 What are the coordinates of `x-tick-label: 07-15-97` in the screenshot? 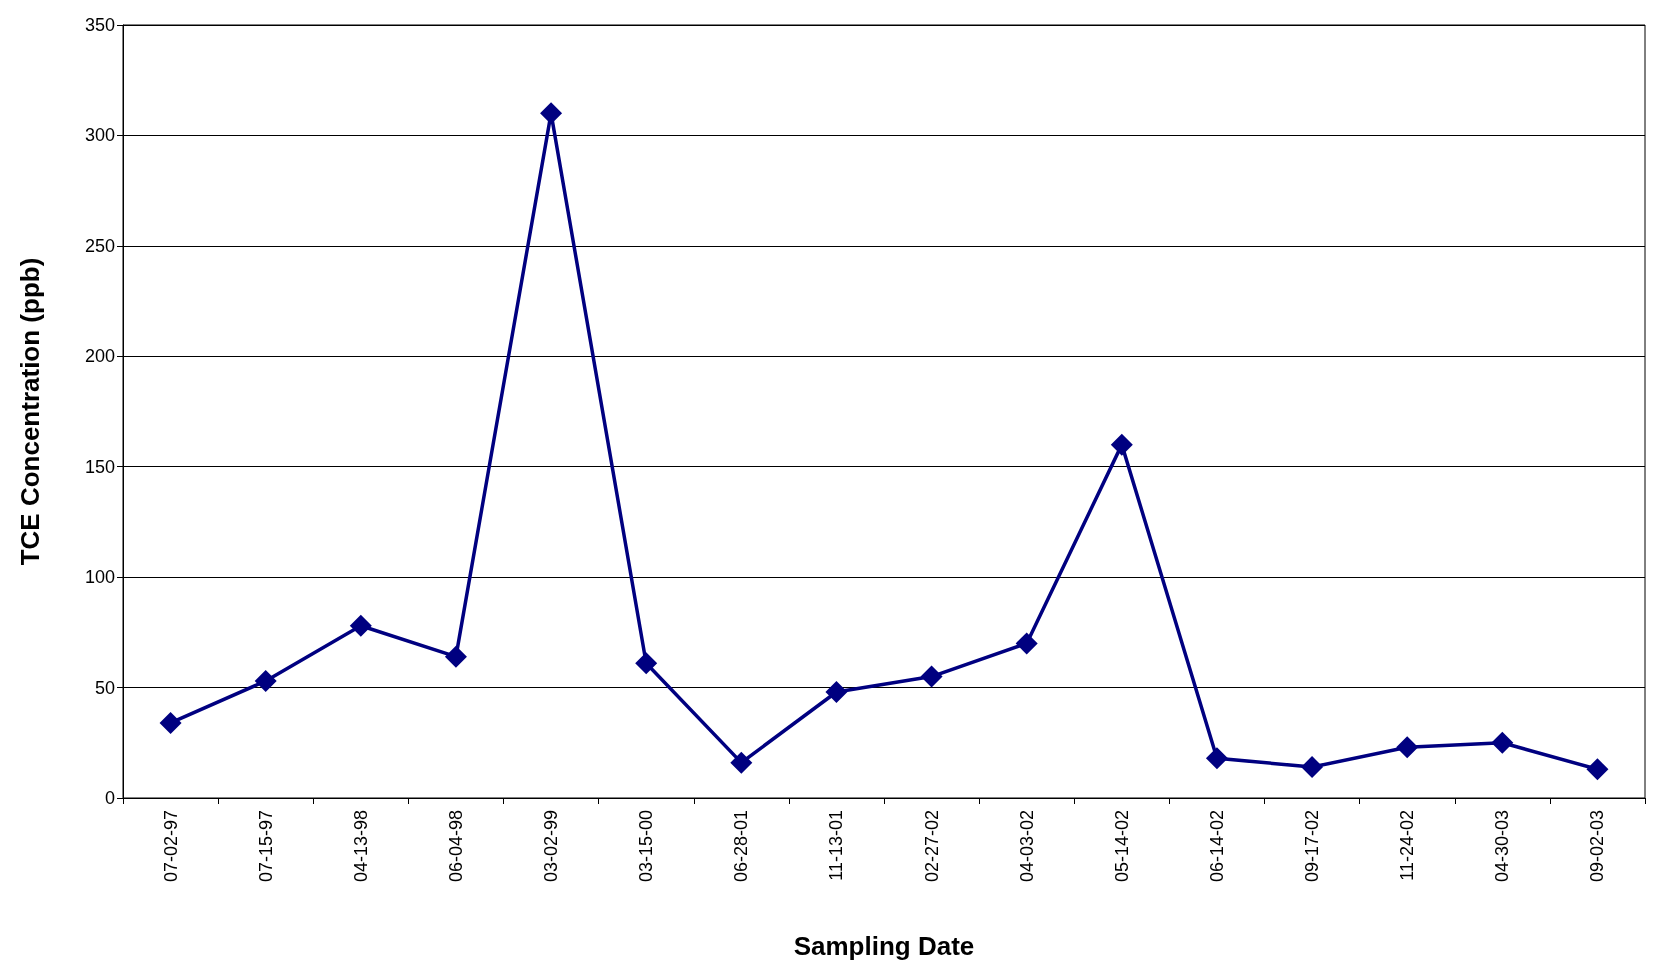 It's located at (265, 846).